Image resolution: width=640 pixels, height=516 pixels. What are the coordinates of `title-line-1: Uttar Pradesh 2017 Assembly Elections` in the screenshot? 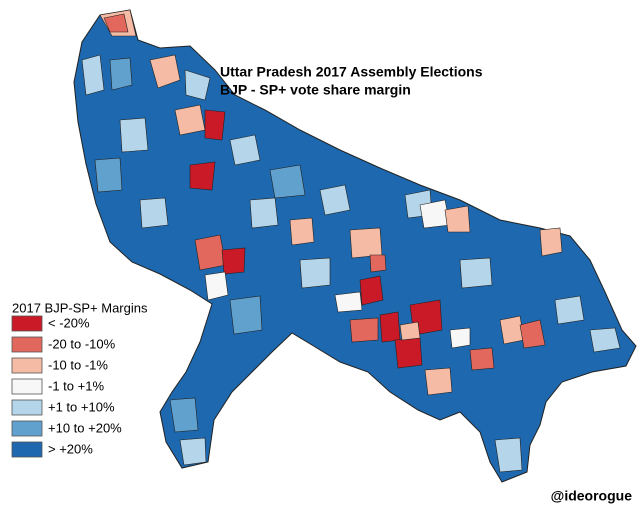 It's located at (351, 72).